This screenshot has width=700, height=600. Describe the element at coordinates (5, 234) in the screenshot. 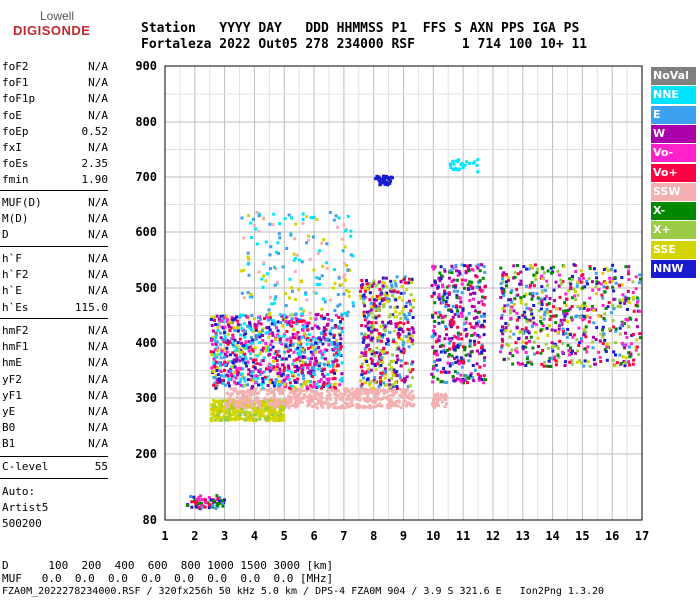

I see `param-name: D` at that location.